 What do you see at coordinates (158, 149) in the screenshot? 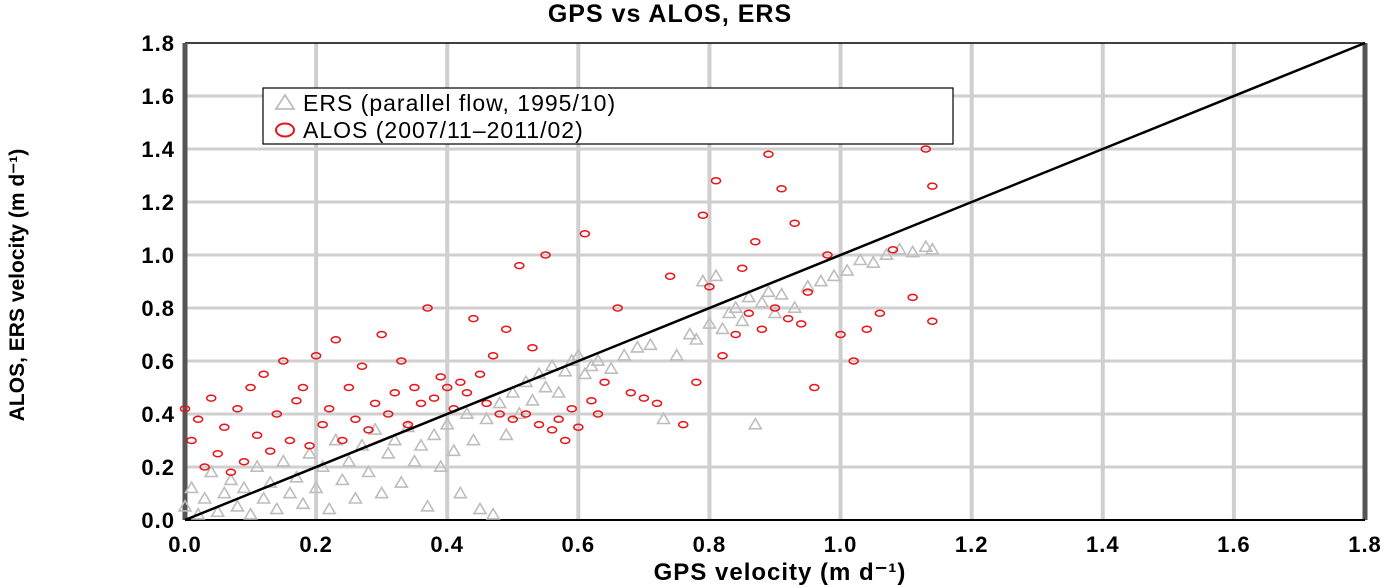
I see `y-tick-label: 1.4` at bounding box center [158, 149].